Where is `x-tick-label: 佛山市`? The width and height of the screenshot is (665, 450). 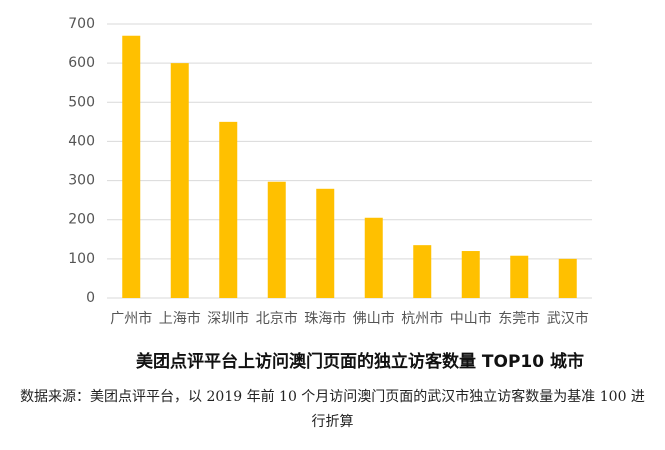
x-tick-label: 佛山市 is located at coordinates (374, 318).